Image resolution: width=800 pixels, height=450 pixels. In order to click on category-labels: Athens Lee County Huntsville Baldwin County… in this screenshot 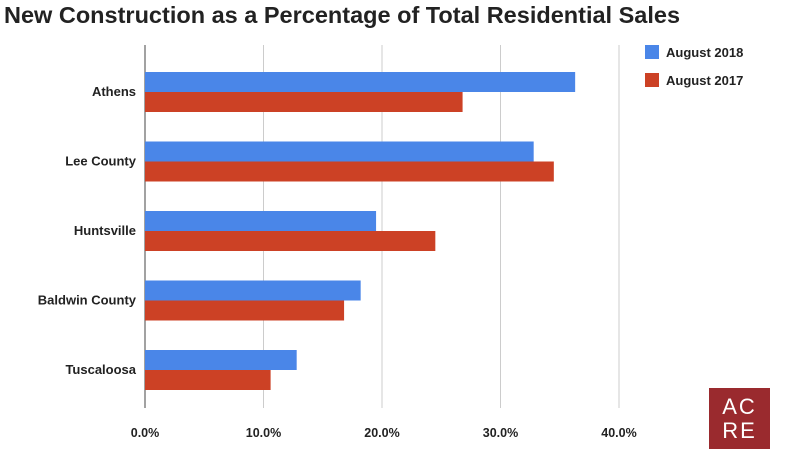, I will do `click(87, 230)`.